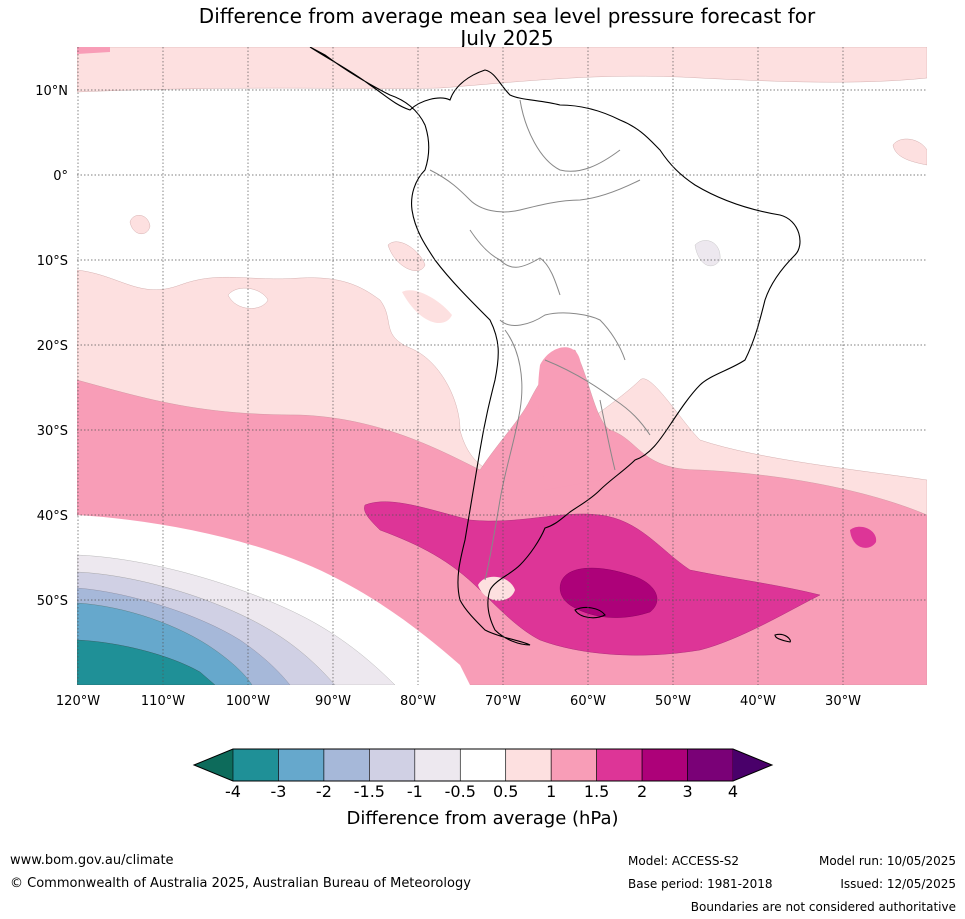 The image size is (965, 919). I want to click on colorbar-tick-label: -4, so click(233, 791).